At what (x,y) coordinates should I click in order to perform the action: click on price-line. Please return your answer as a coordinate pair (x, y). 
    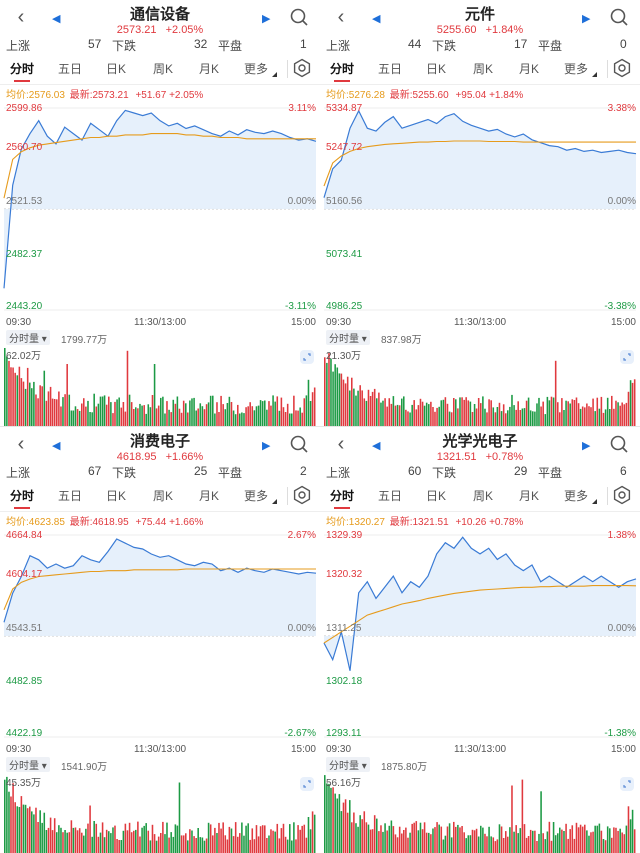
    Looking at the image, I should click on (480, 153).